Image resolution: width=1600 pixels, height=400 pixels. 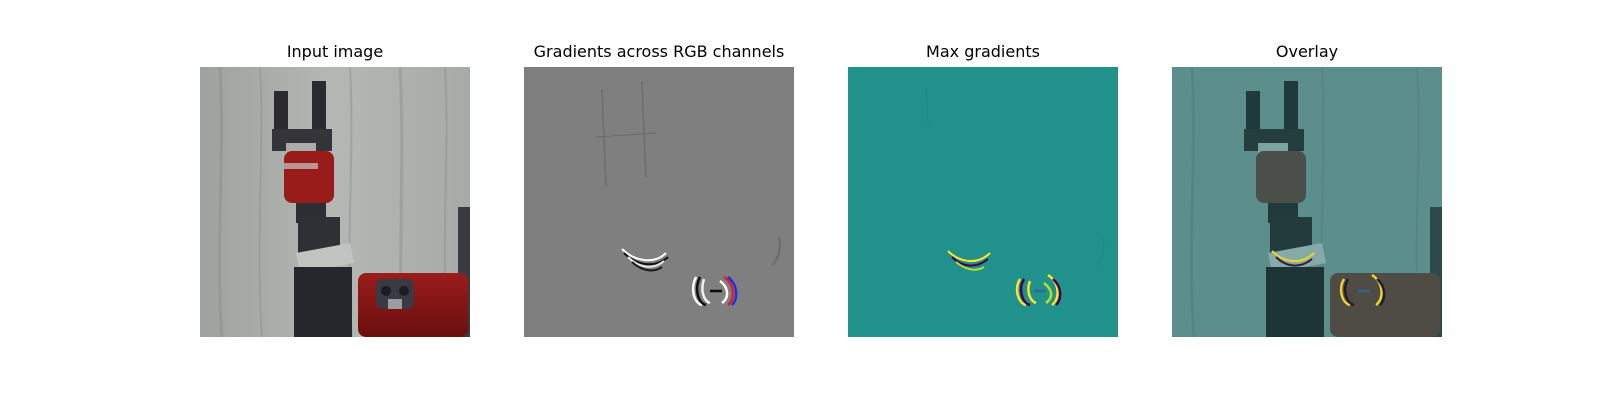 I want to click on overlay-image, so click(x=1307, y=202).